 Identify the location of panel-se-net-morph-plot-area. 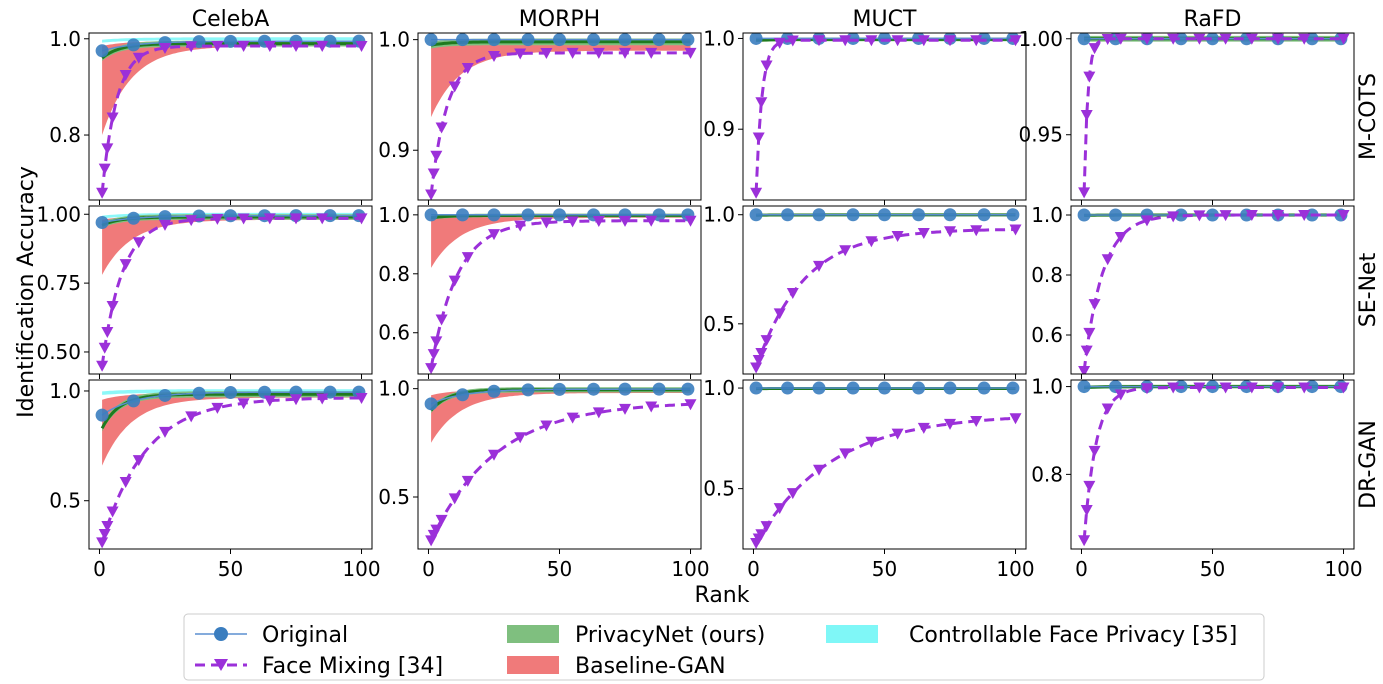
(560, 291).